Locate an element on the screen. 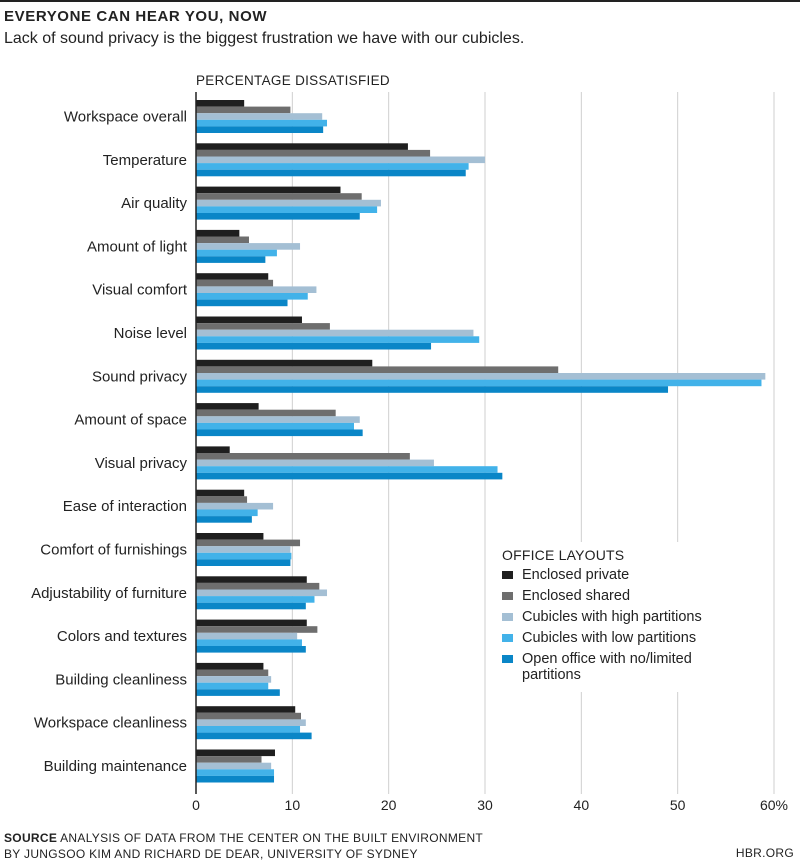 This screenshot has height=862, width=800. category-label: Building cleanliness is located at coordinates (121, 679).